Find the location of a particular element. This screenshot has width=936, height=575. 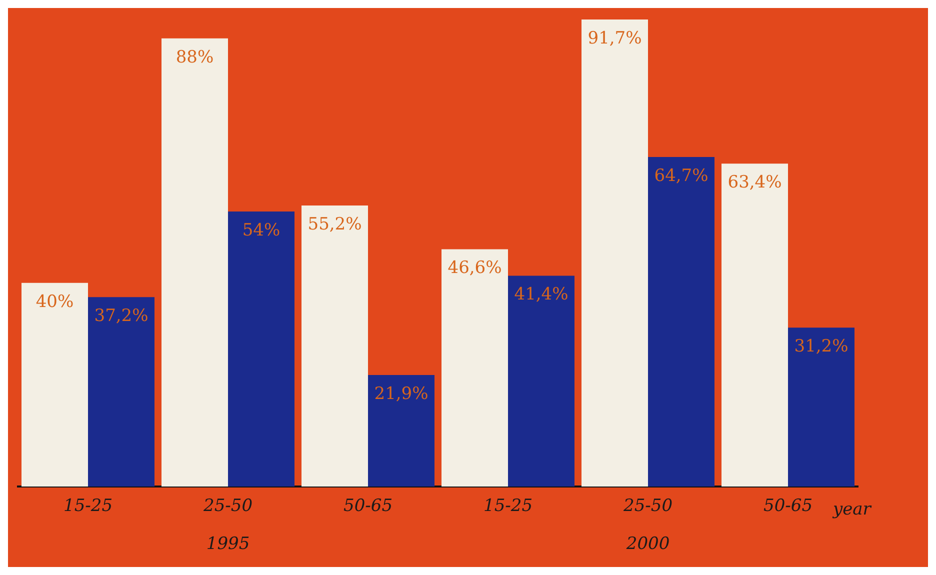

data-label: 63,4% is located at coordinates (755, 182).